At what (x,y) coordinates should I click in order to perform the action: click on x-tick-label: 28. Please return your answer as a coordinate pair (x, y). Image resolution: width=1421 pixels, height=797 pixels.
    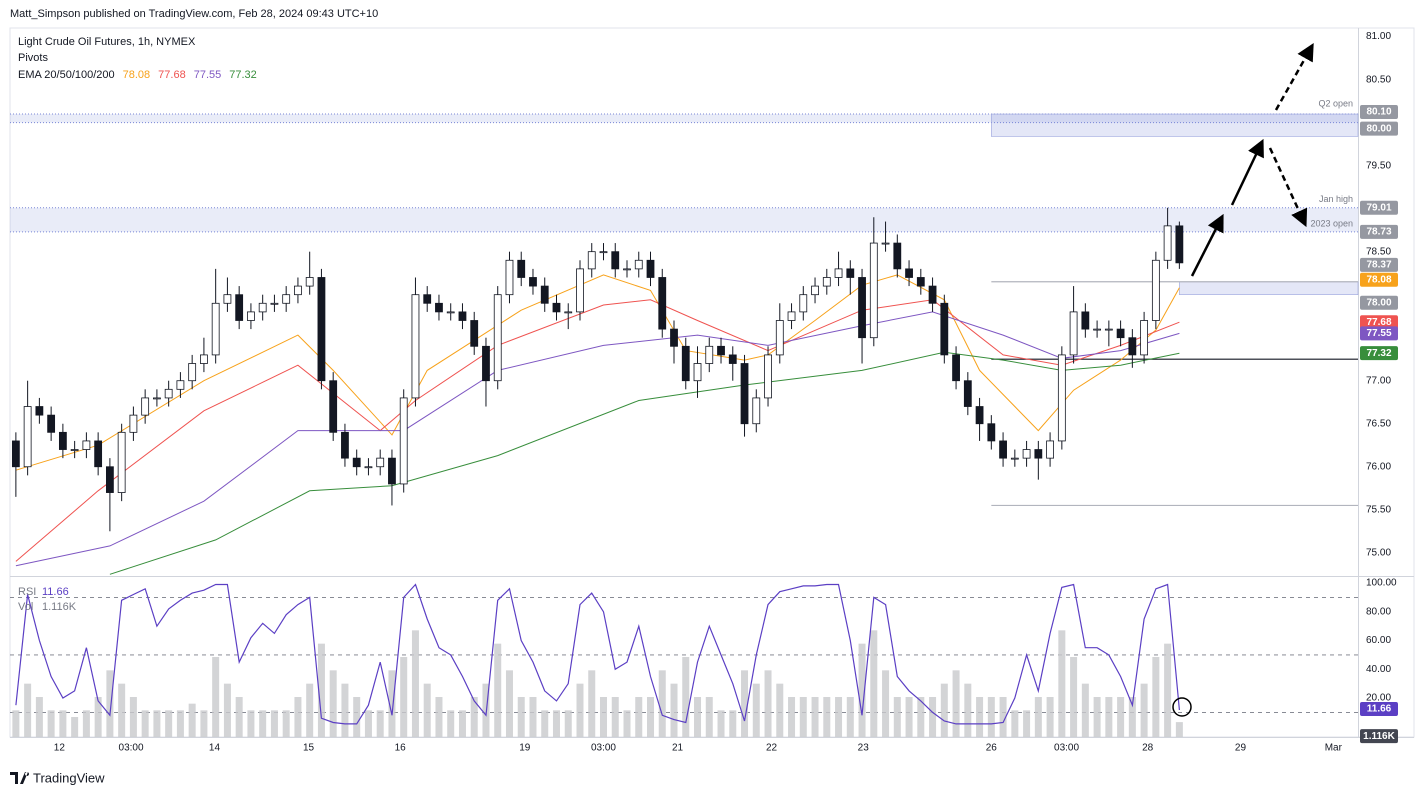
    Looking at the image, I should click on (1148, 748).